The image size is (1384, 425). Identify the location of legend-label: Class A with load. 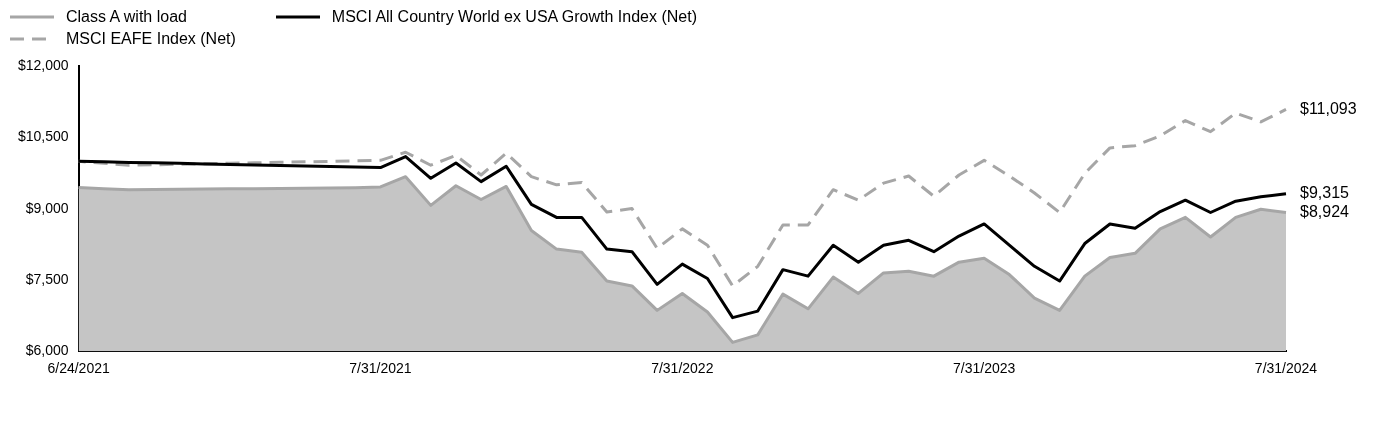
(126, 17).